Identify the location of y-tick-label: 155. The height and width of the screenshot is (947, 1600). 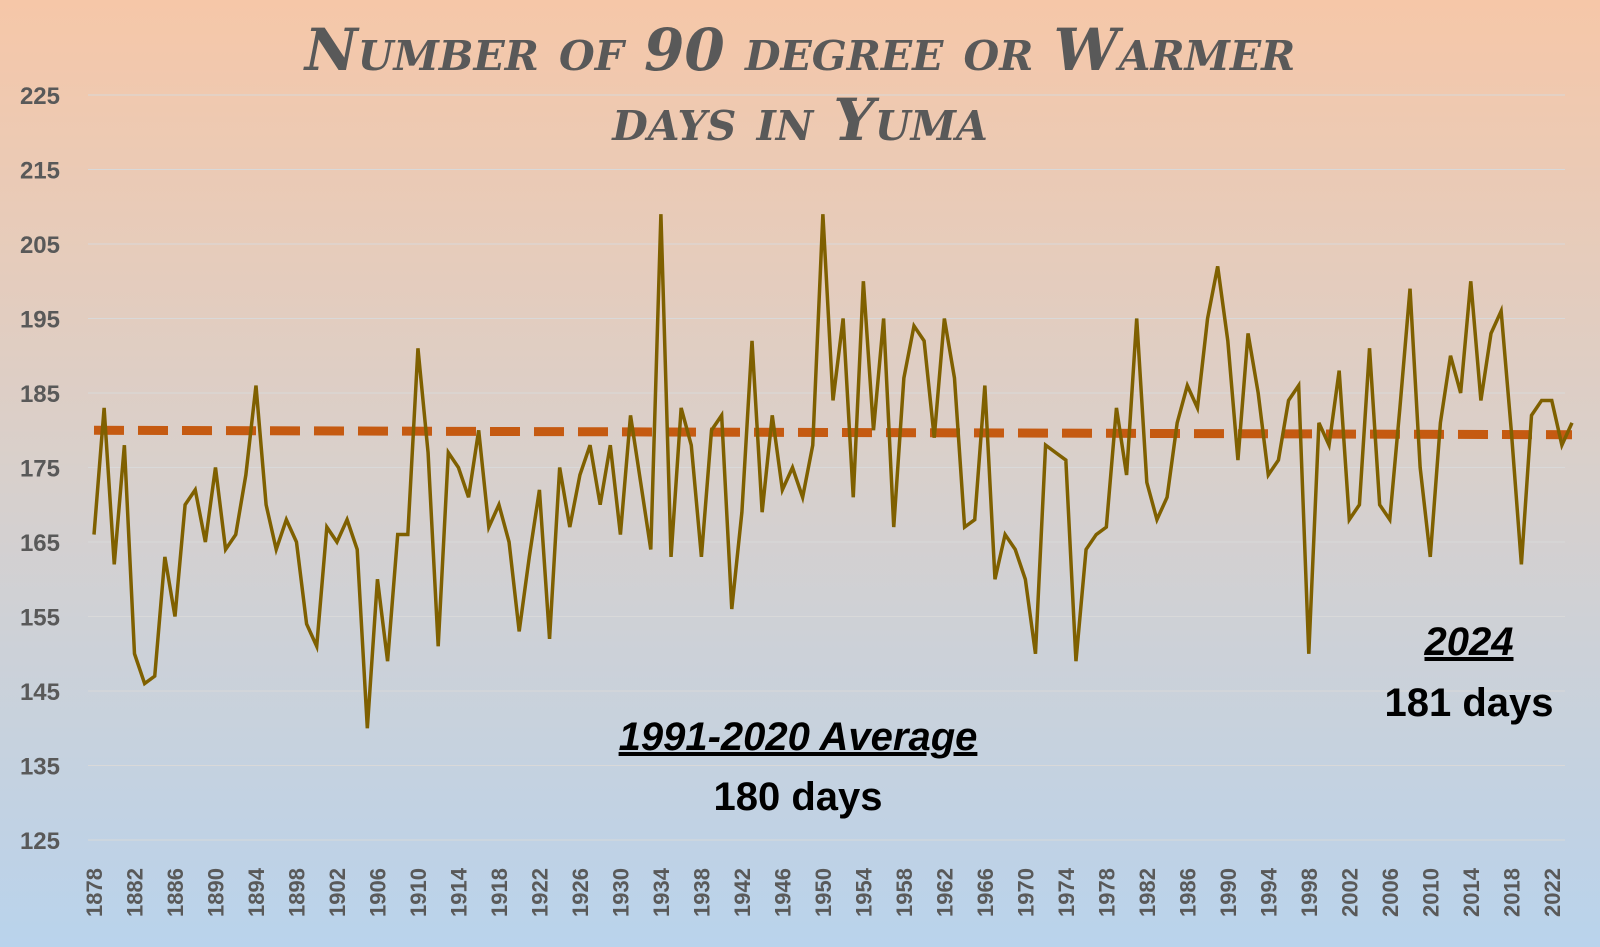
(40, 618).